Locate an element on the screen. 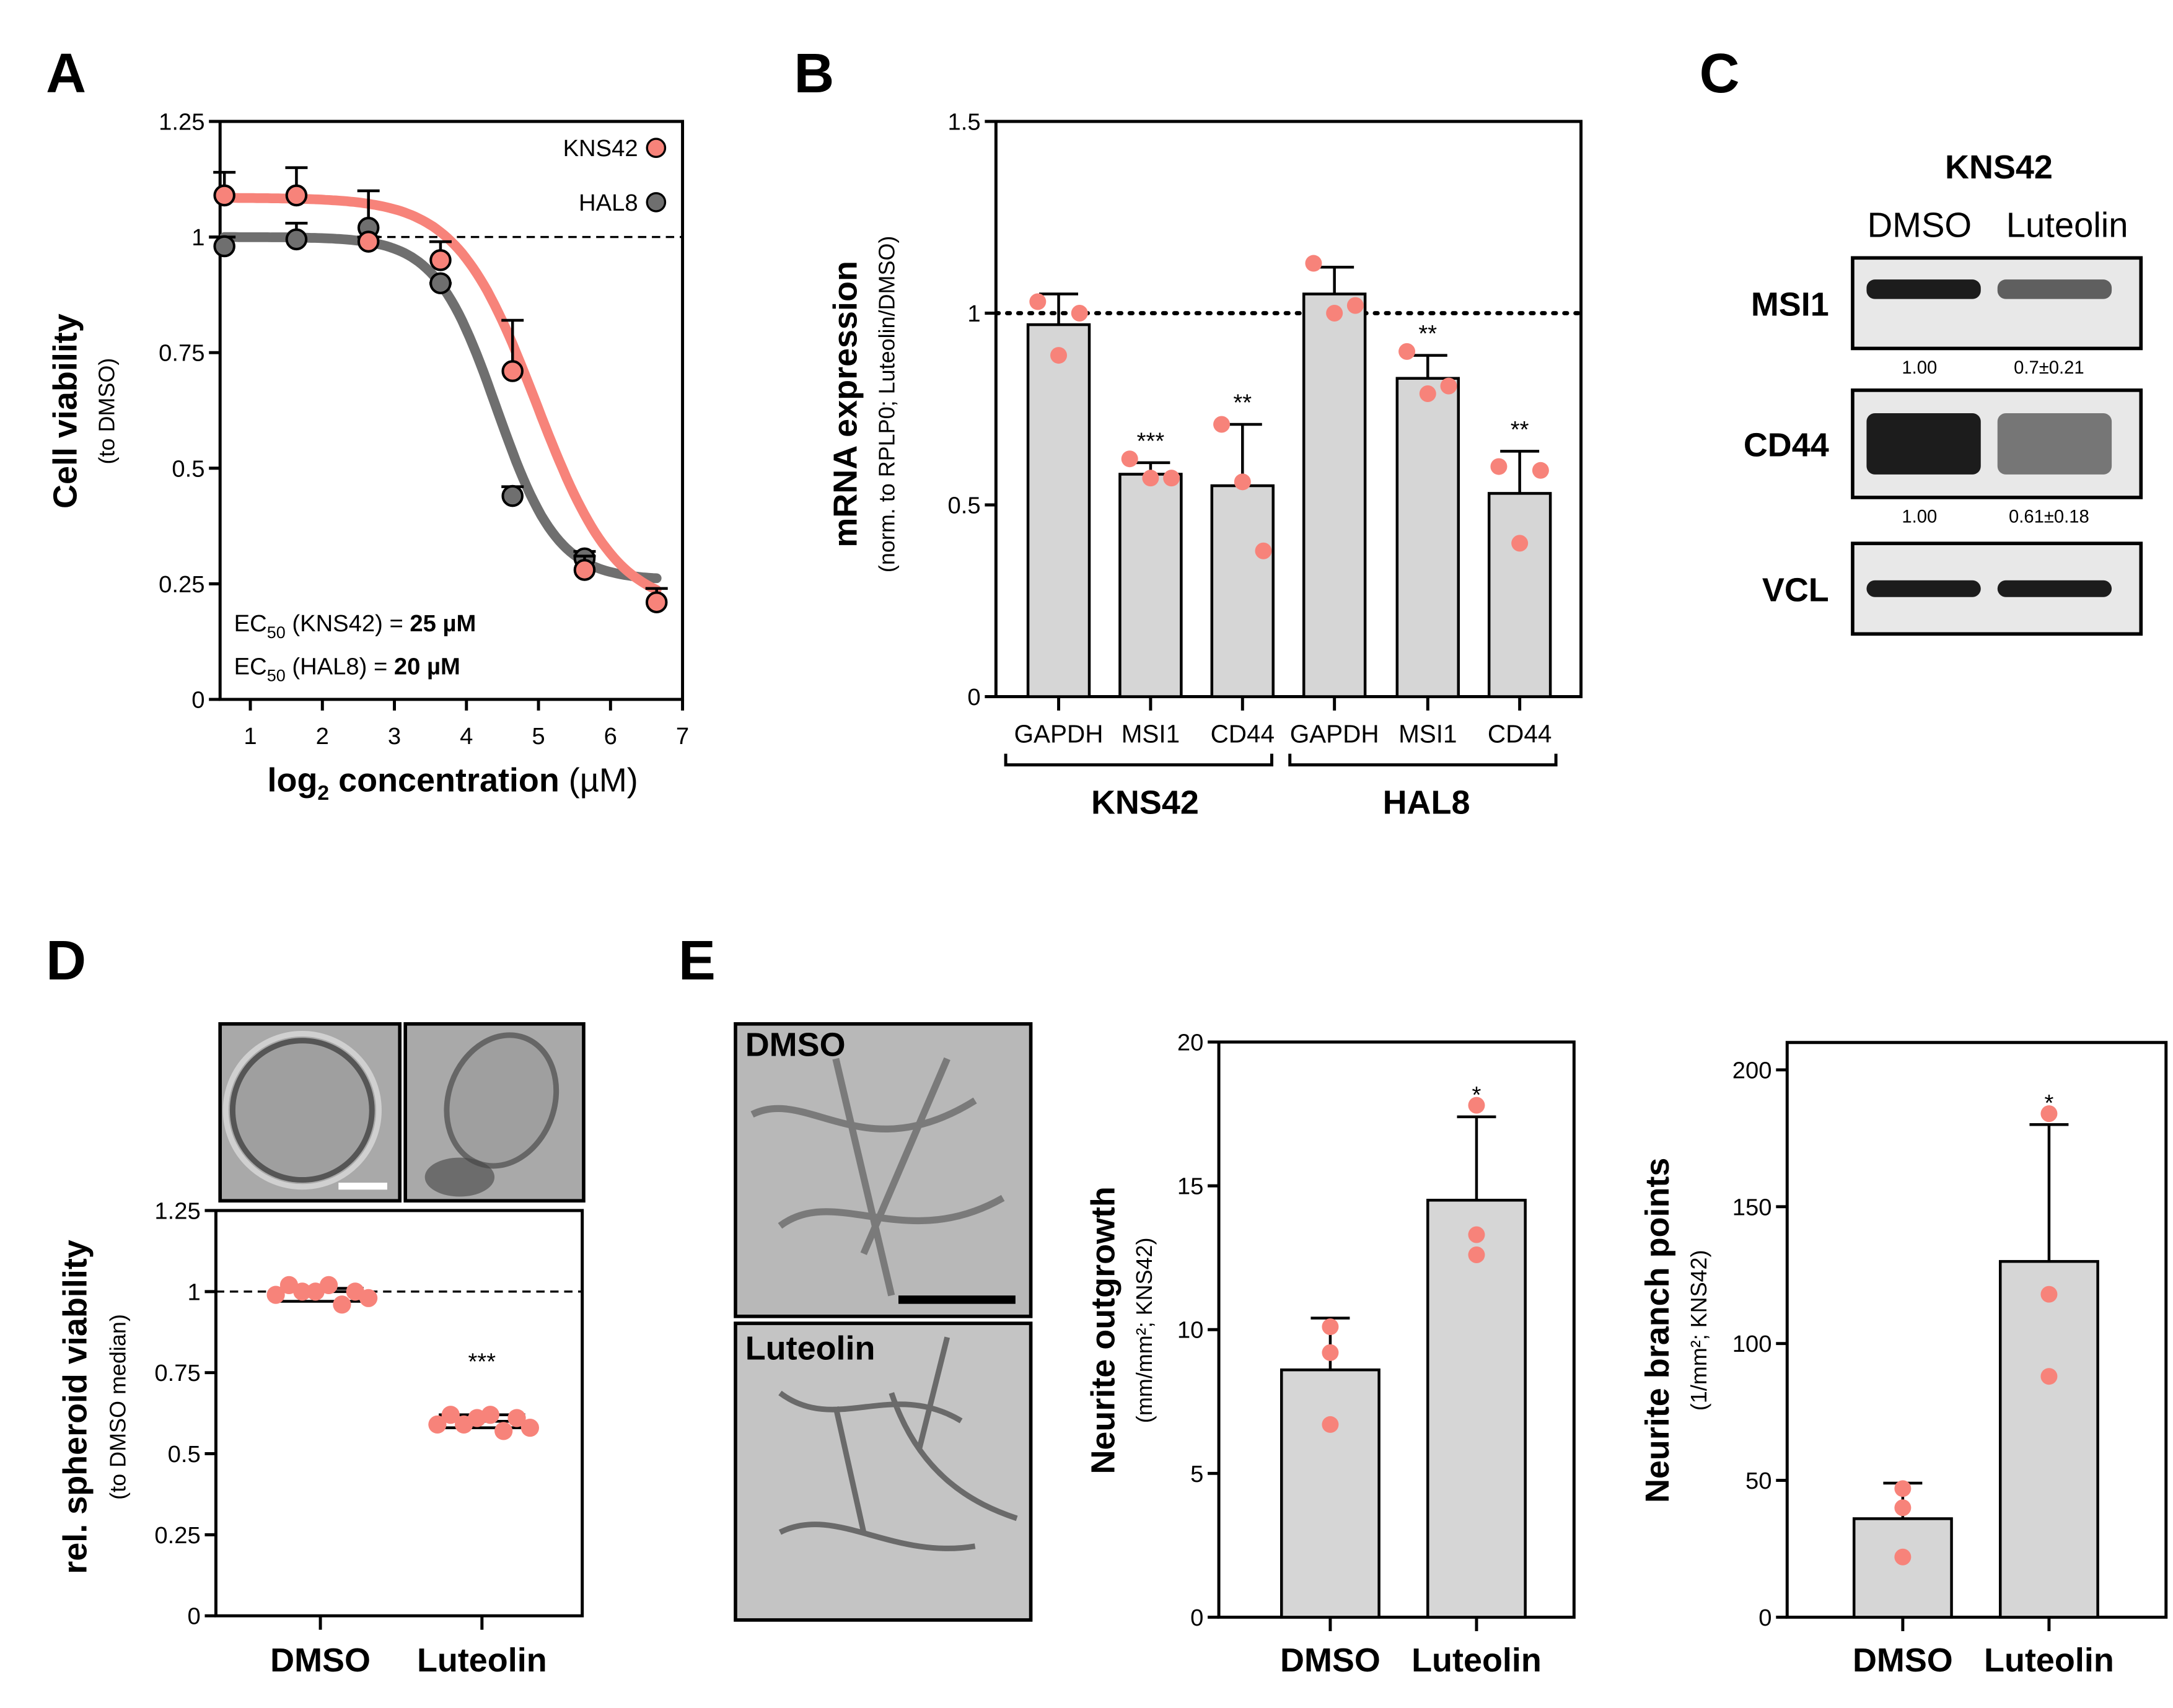 The height and width of the screenshot is (1708, 2173). a-xlabel: log2 concentration (µM) is located at coordinates (453, 782).